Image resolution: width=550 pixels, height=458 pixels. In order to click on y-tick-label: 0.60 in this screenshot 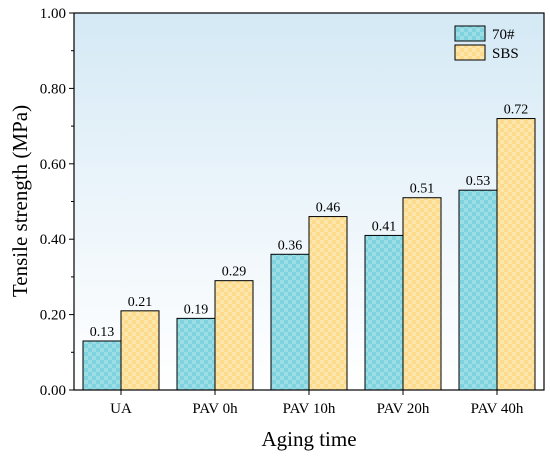, I will do `click(53, 165)`.